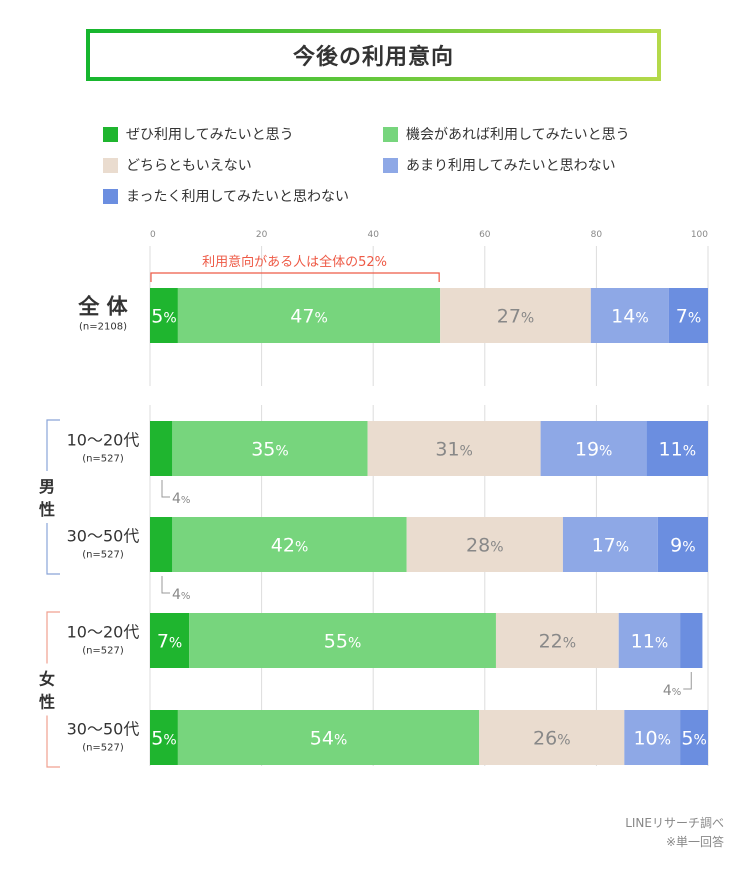  Describe the element at coordinates (694, 842) in the screenshot. I see `answer-note: ※単一回答` at that location.